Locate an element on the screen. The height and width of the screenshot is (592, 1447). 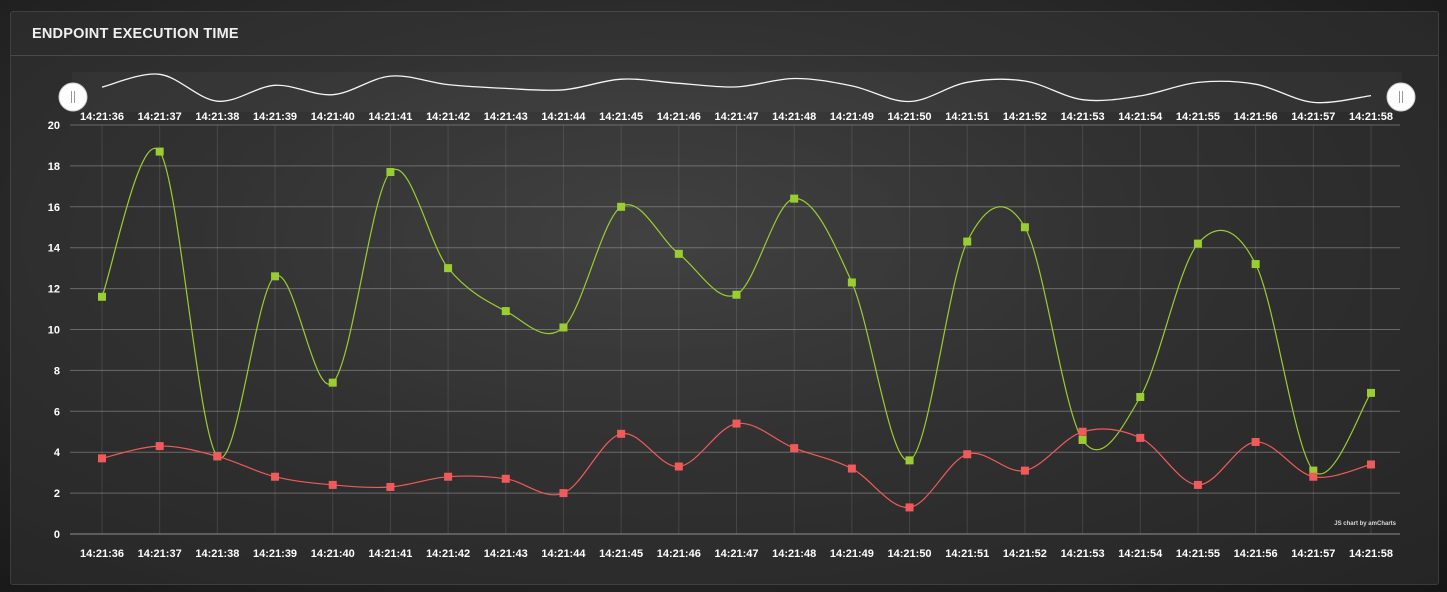
x-tick-label: 14:21:45 is located at coordinates (621, 554).